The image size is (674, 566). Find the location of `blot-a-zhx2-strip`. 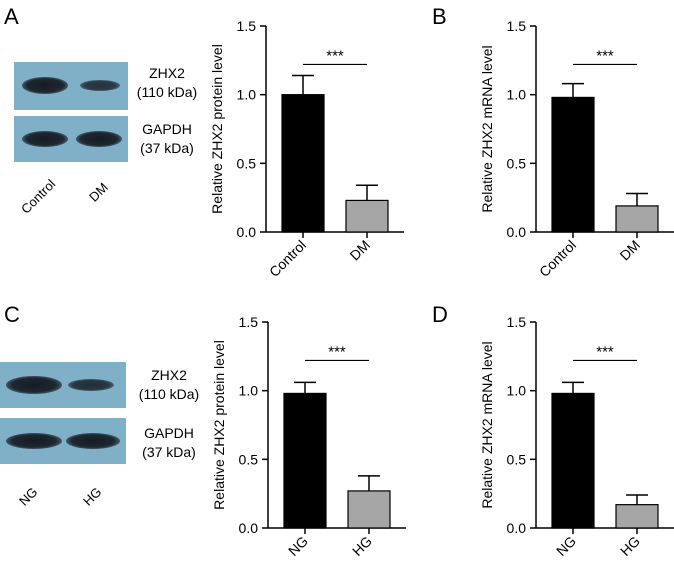

blot-a-zhx2-strip is located at coordinates (71, 86).